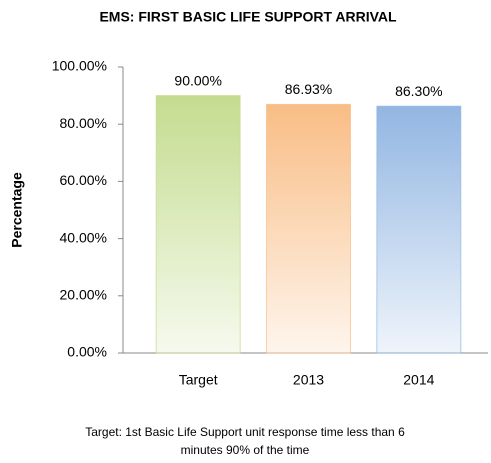  What do you see at coordinates (308, 89) in the screenshot?
I see `value-label: 86.93%` at bounding box center [308, 89].